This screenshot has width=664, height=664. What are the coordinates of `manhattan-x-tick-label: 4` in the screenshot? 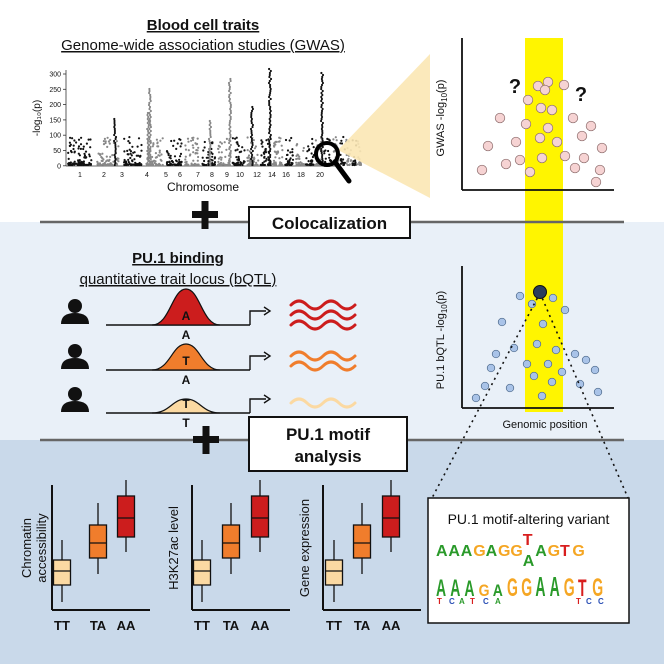 It's located at (147, 175).